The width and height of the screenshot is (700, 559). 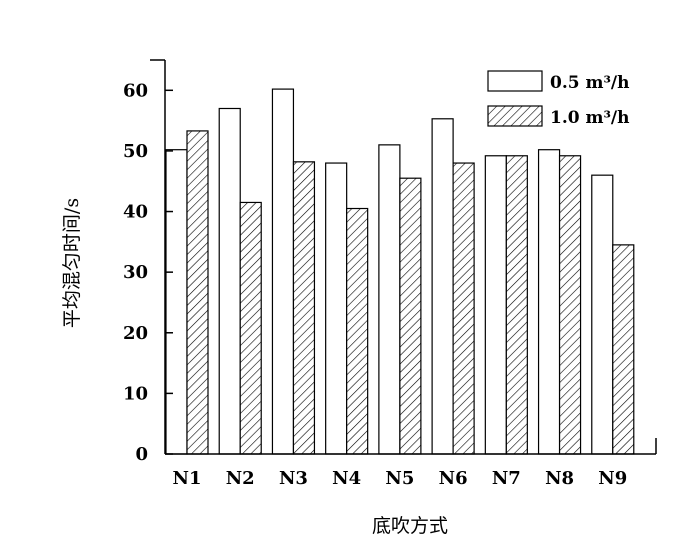 What do you see at coordinates (135, 272) in the screenshot?
I see `y-tick-label: 30` at bounding box center [135, 272].